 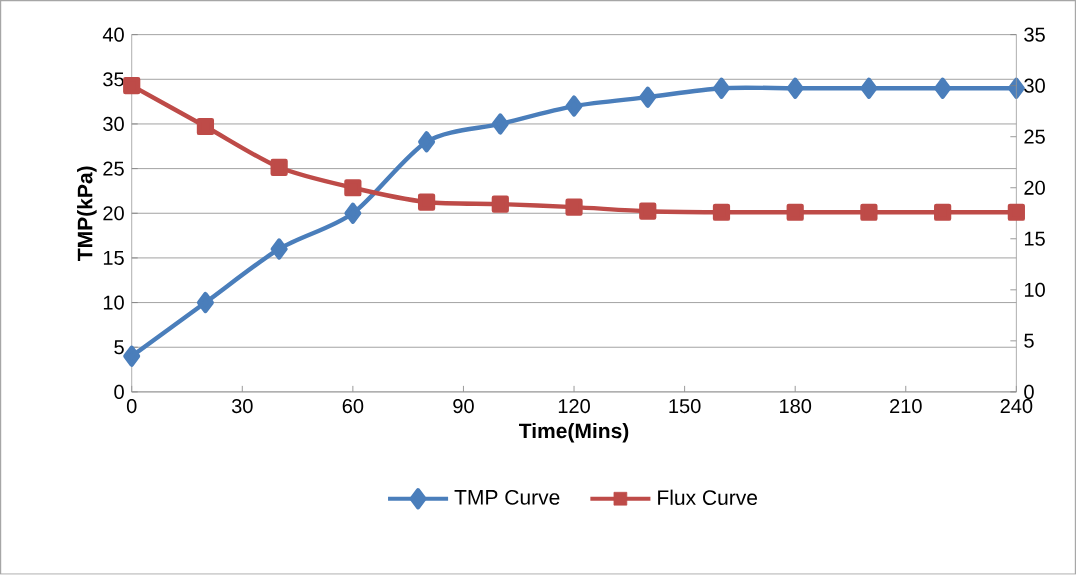 I want to click on x-axis-title: Time(Mins), so click(x=574, y=433).